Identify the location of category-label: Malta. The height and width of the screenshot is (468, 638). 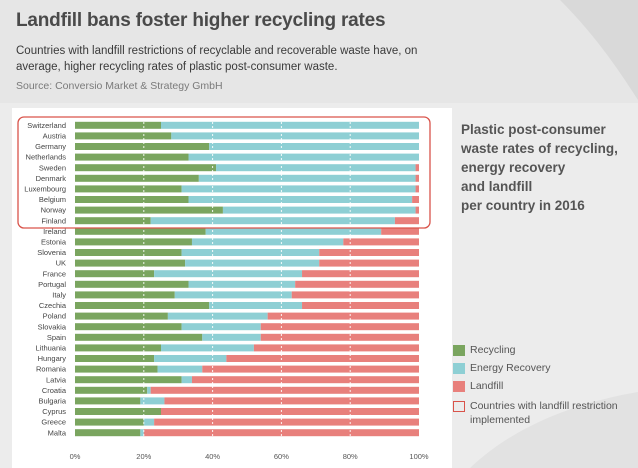
(57, 432).